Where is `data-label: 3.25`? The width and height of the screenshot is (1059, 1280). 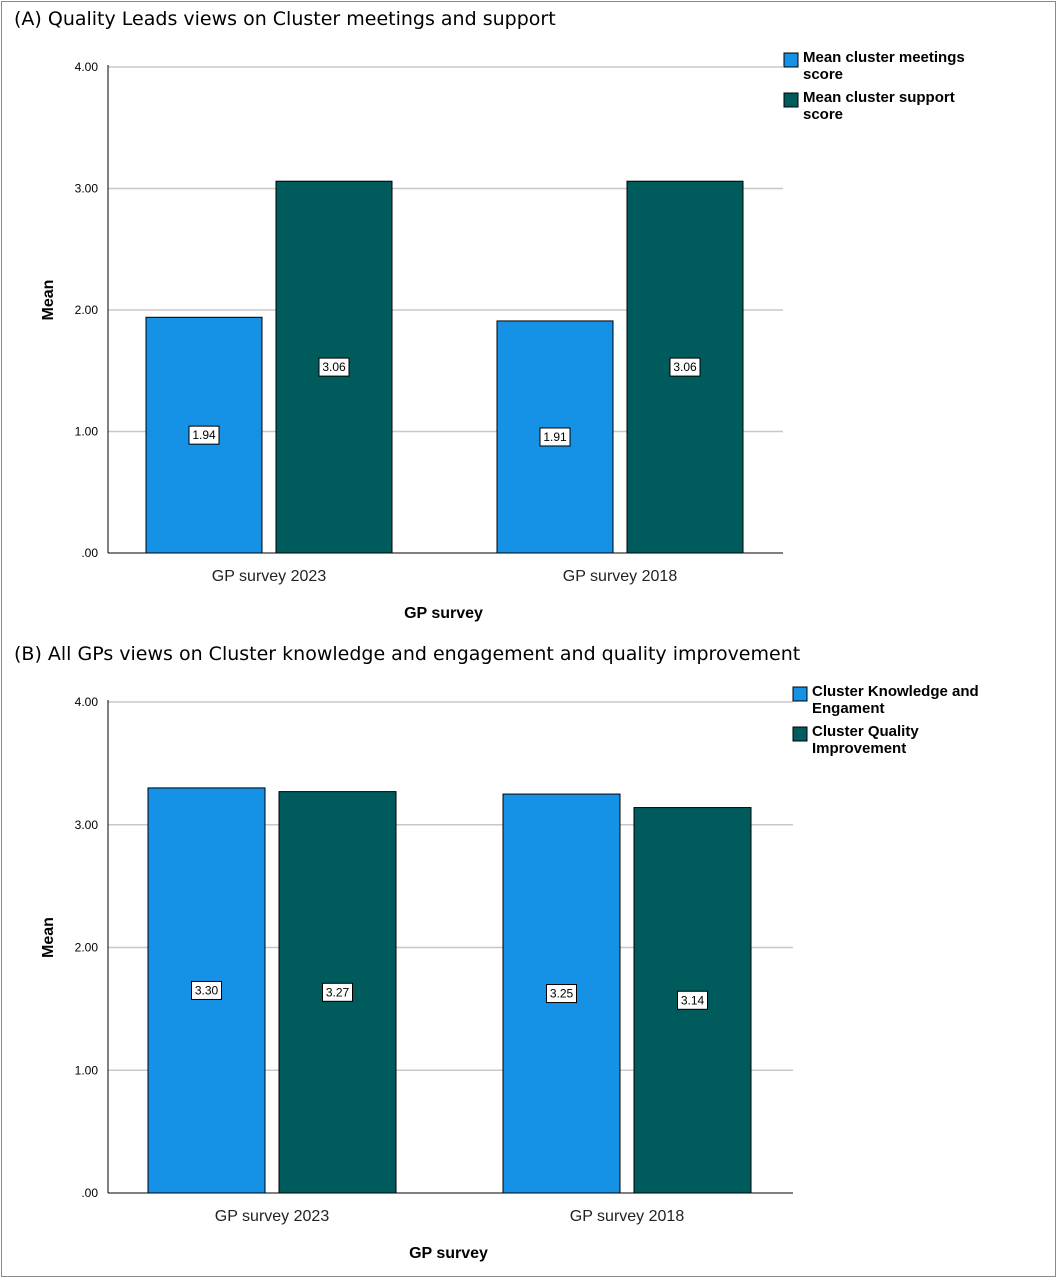
data-label: 3.25 is located at coordinates (562, 994).